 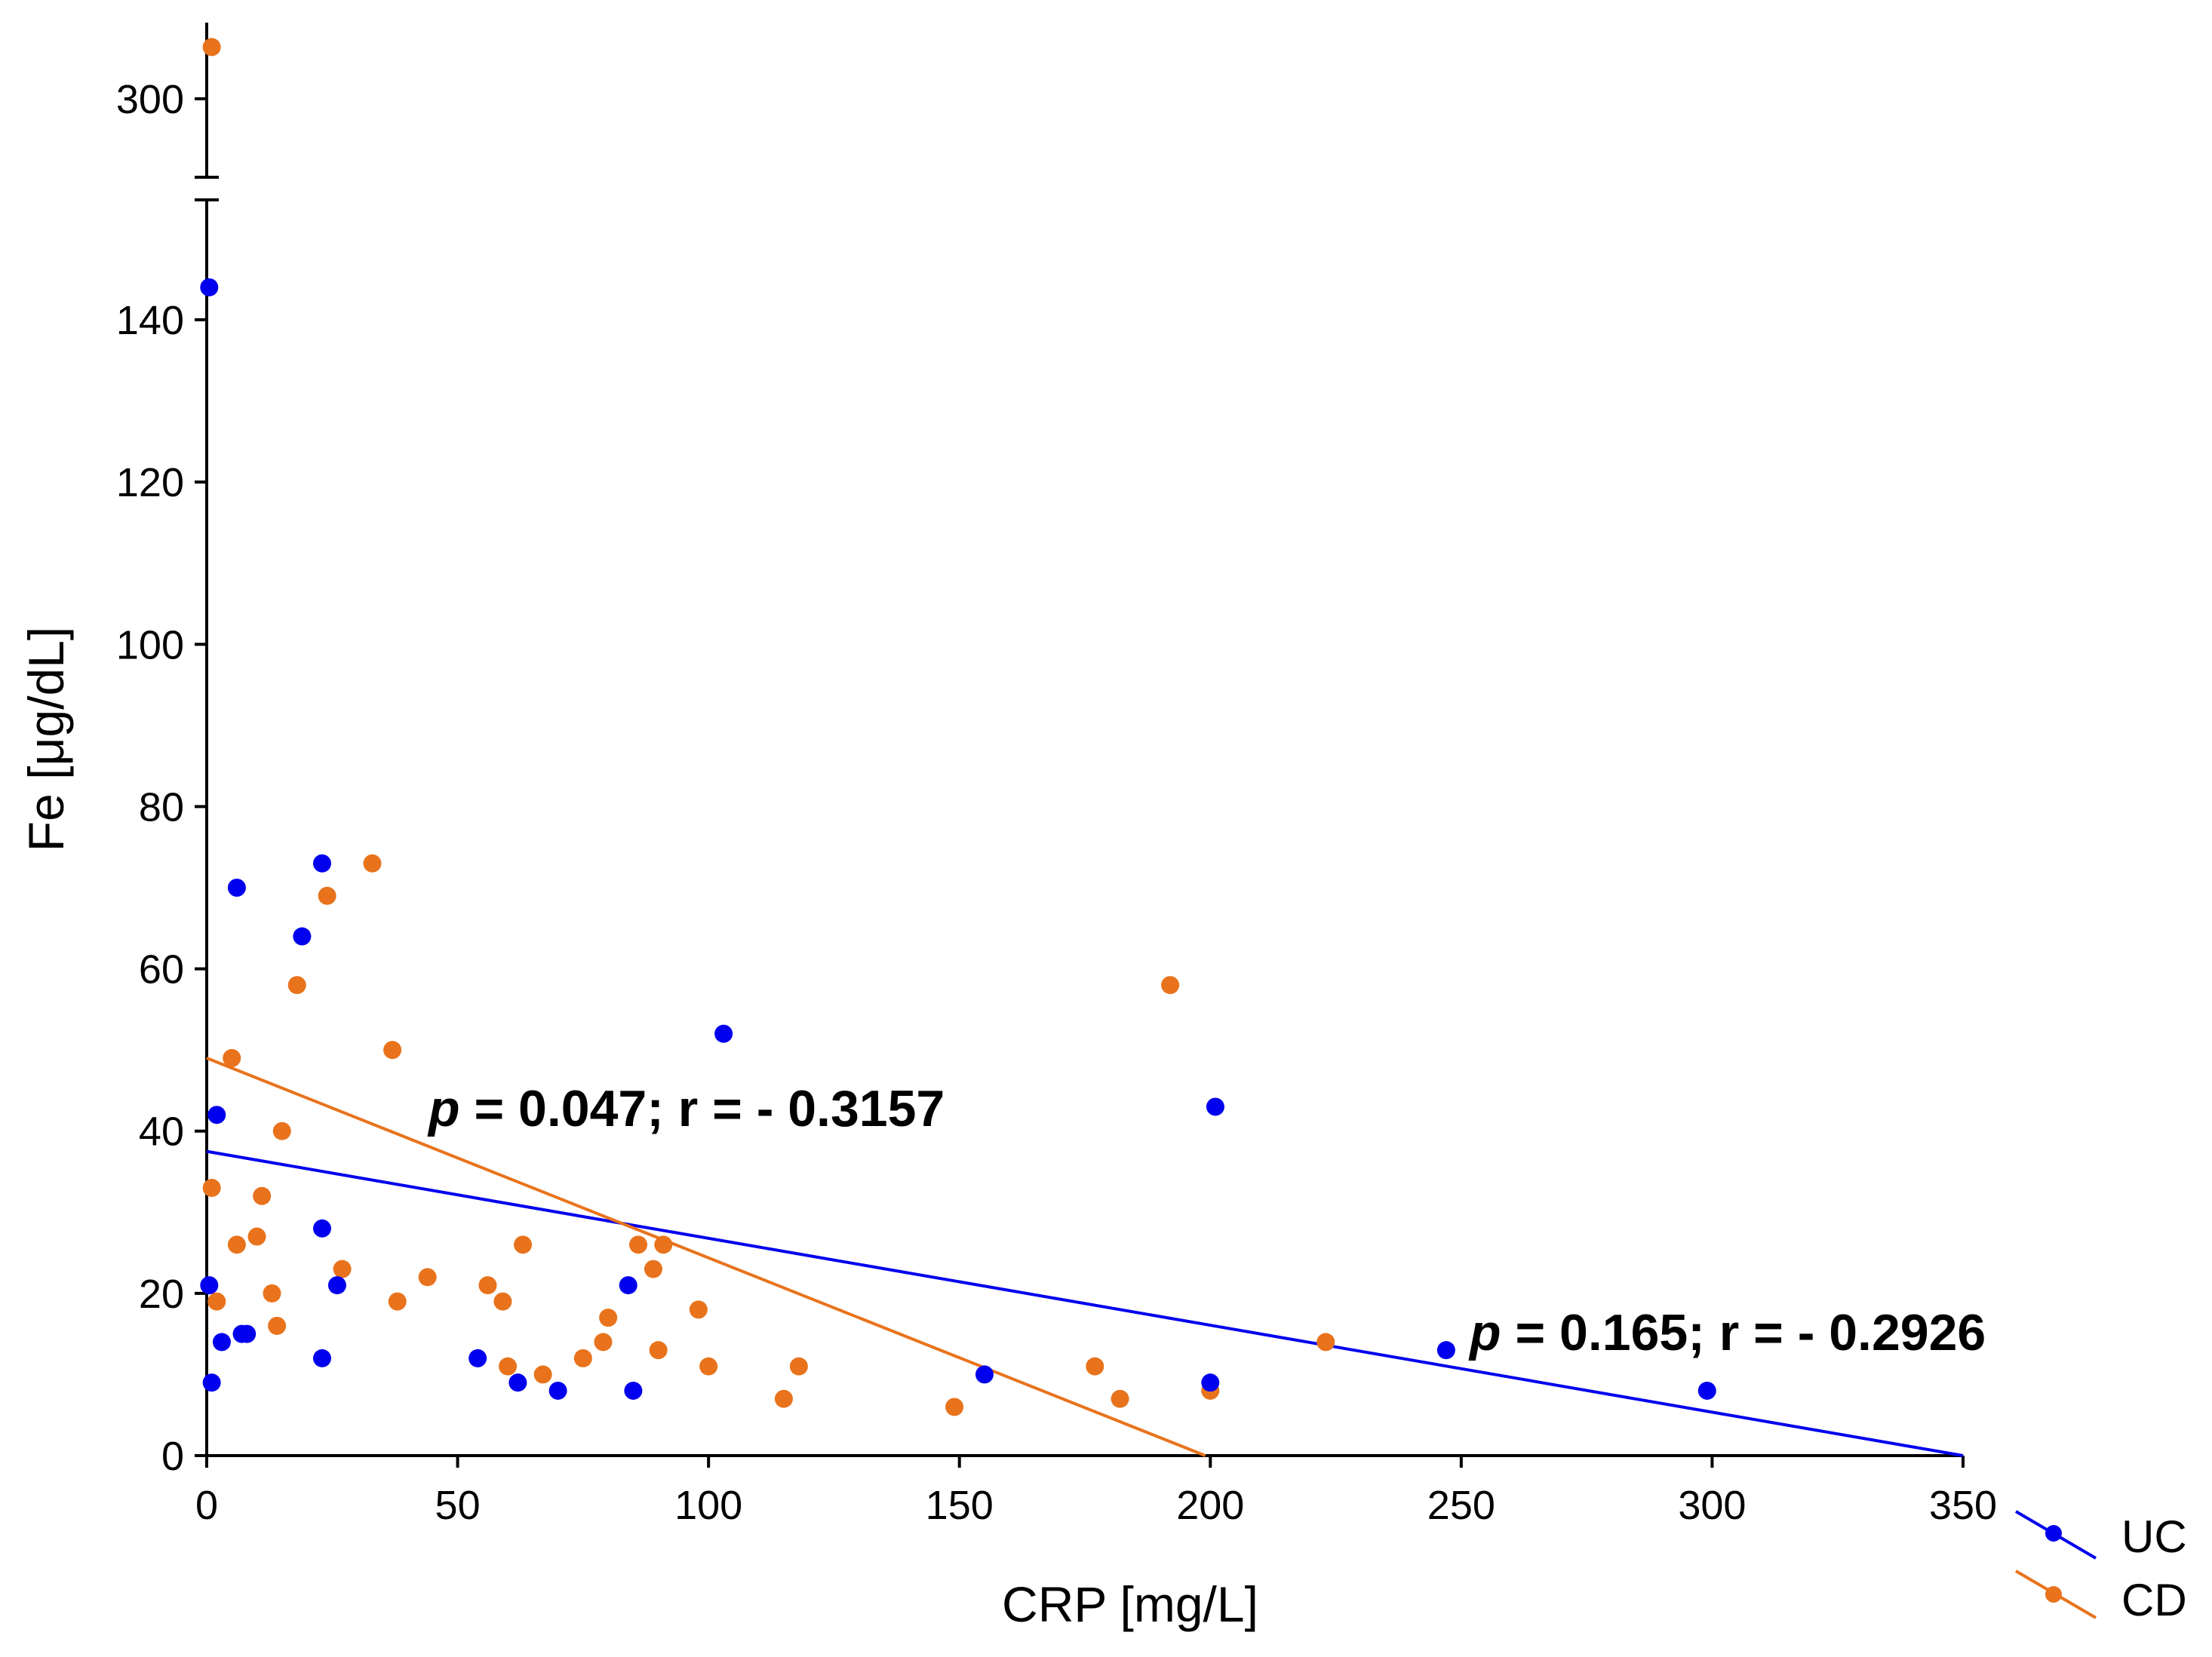 I want to click on x-tick-label: 0, so click(x=206, y=1505).